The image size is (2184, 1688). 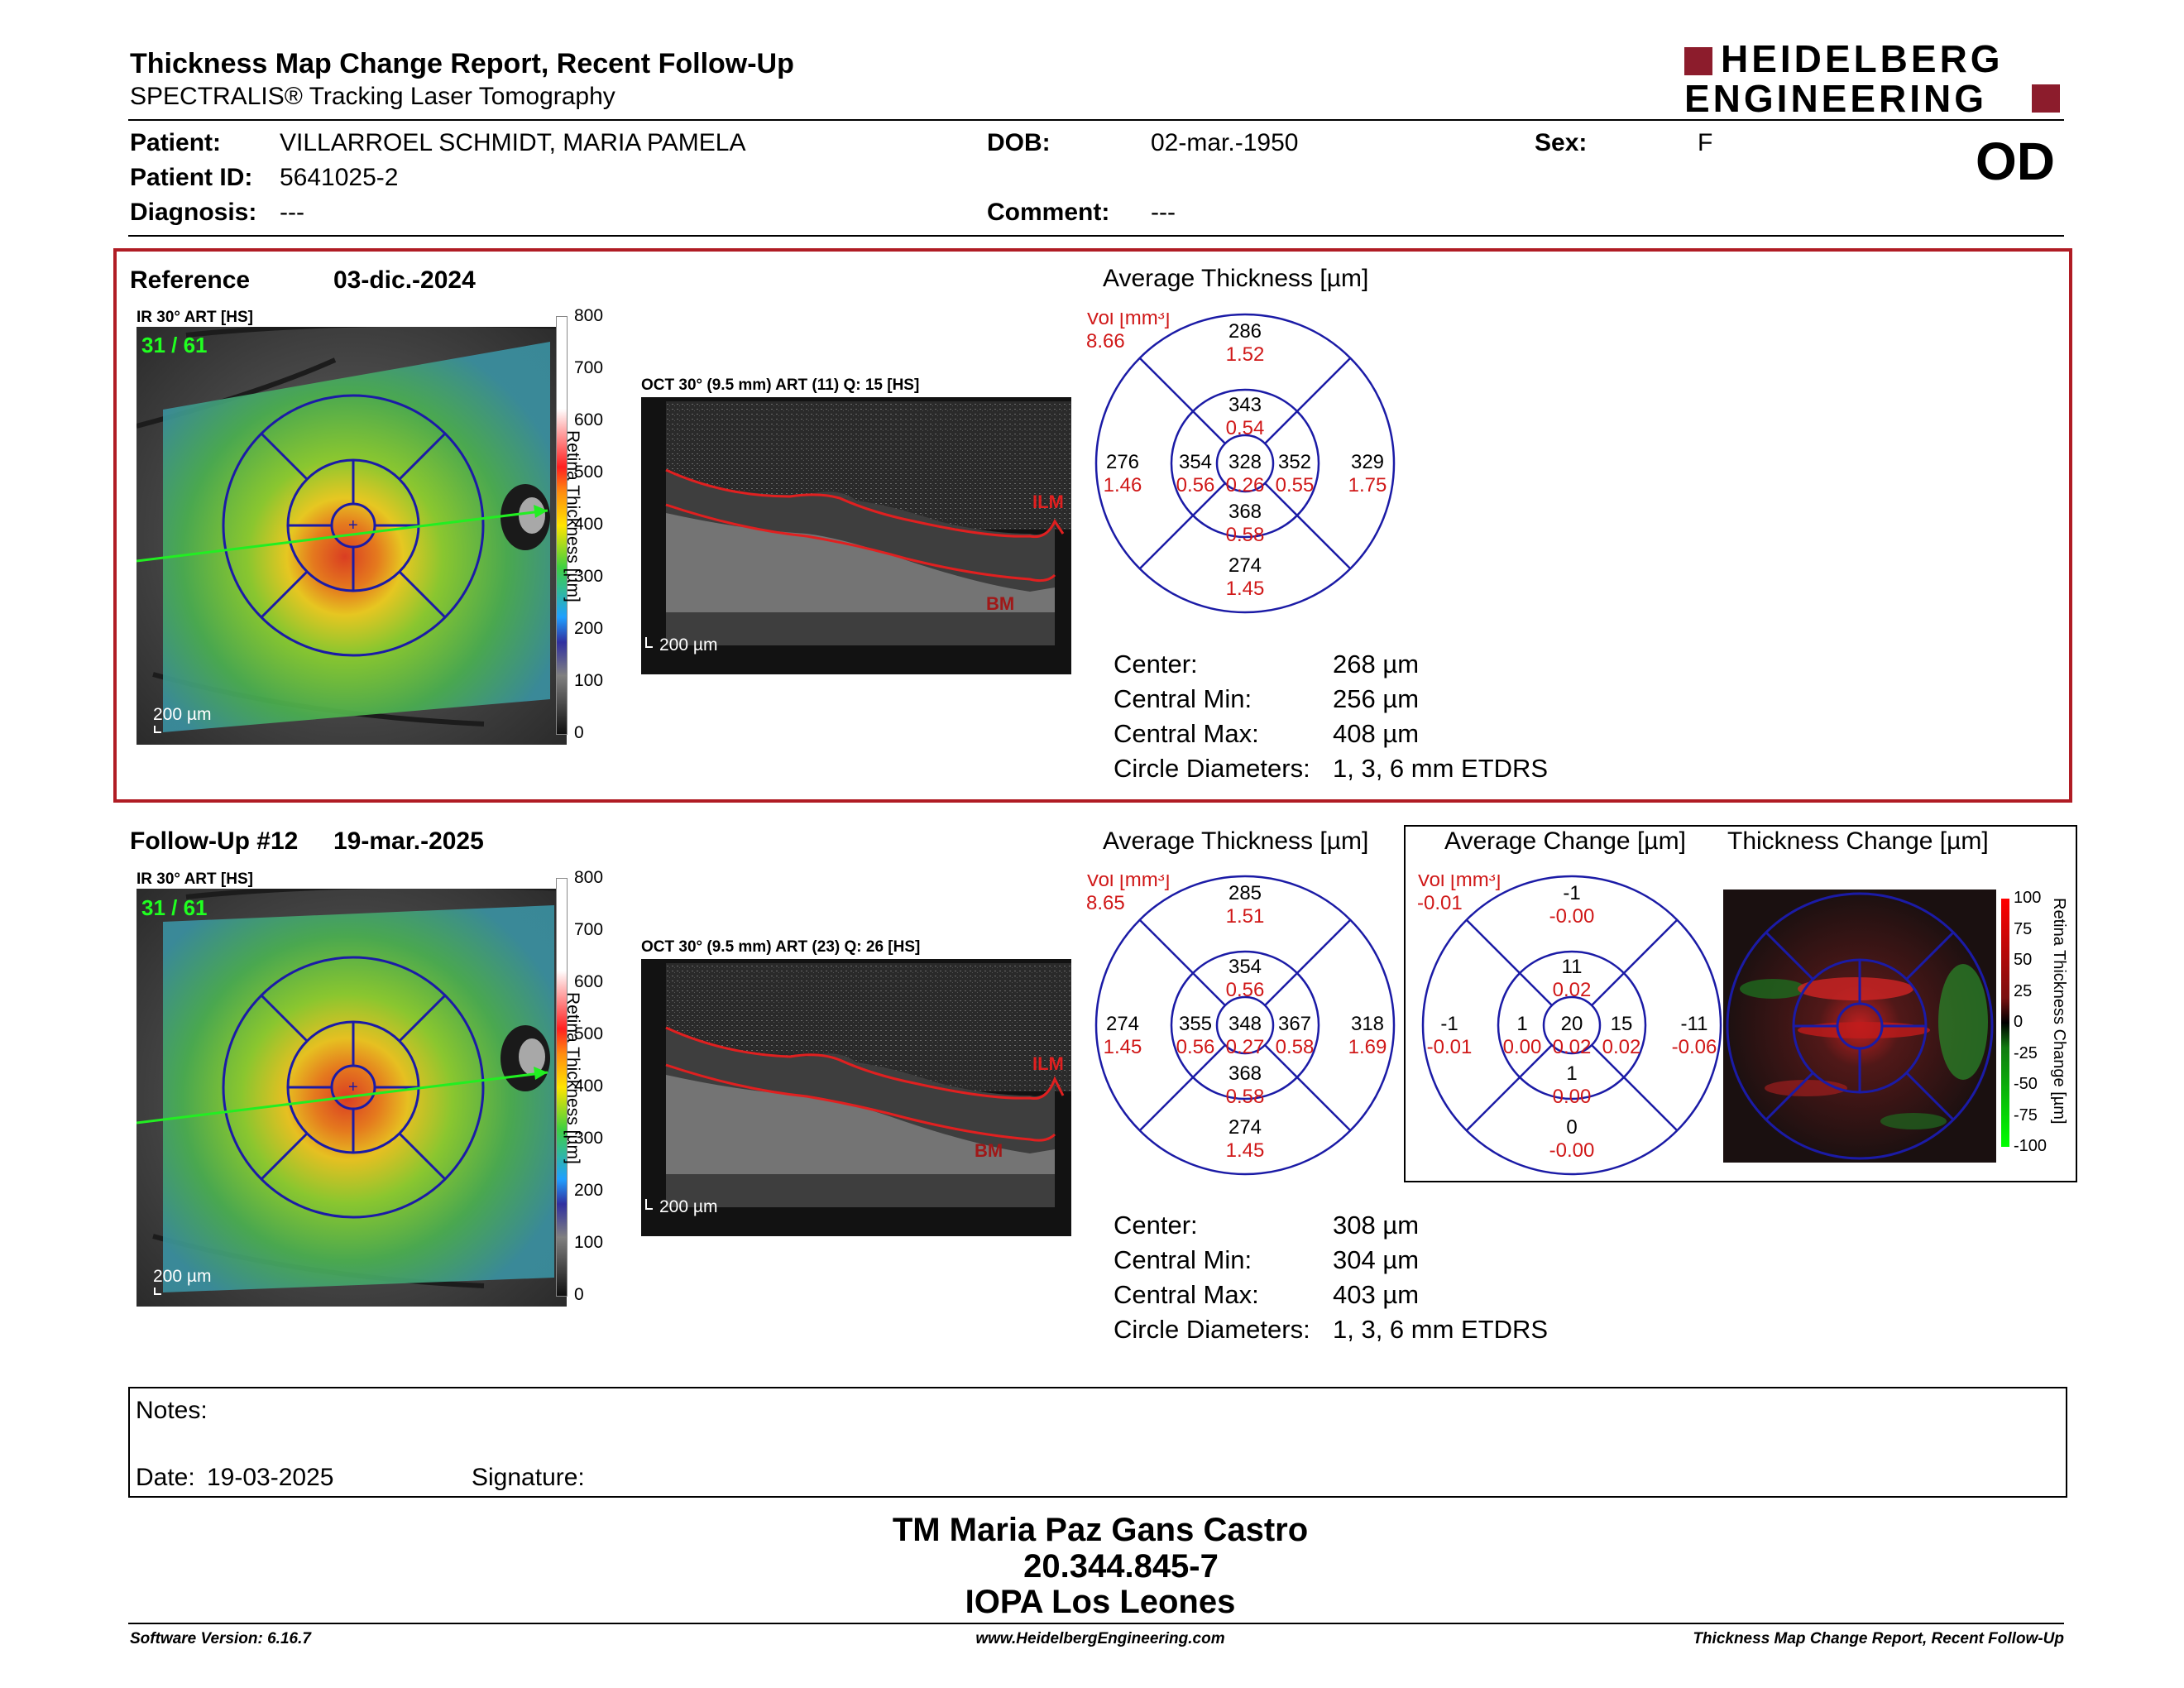 What do you see at coordinates (1245, 535) in the screenshot?
I see `sector-inner-bottom-volume: 0.58` at bounding box center [1245, 535].